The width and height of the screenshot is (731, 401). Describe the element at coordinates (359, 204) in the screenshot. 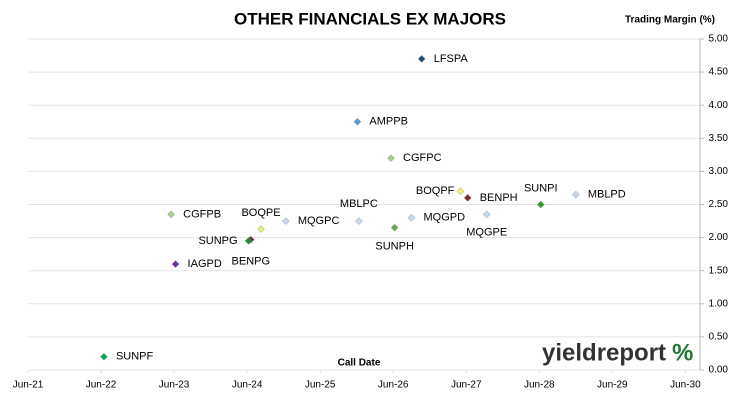

I see `point-label: MBLPC` at that location.